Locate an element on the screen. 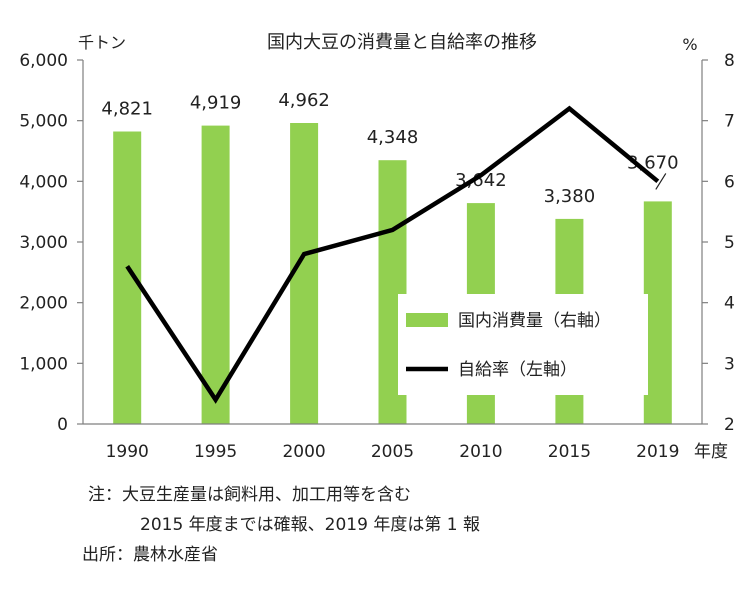  left-axis-ticks: 0 1,000 2,000 3,000 4,000 5,000 6,000 is located at coordinates (51, 243).